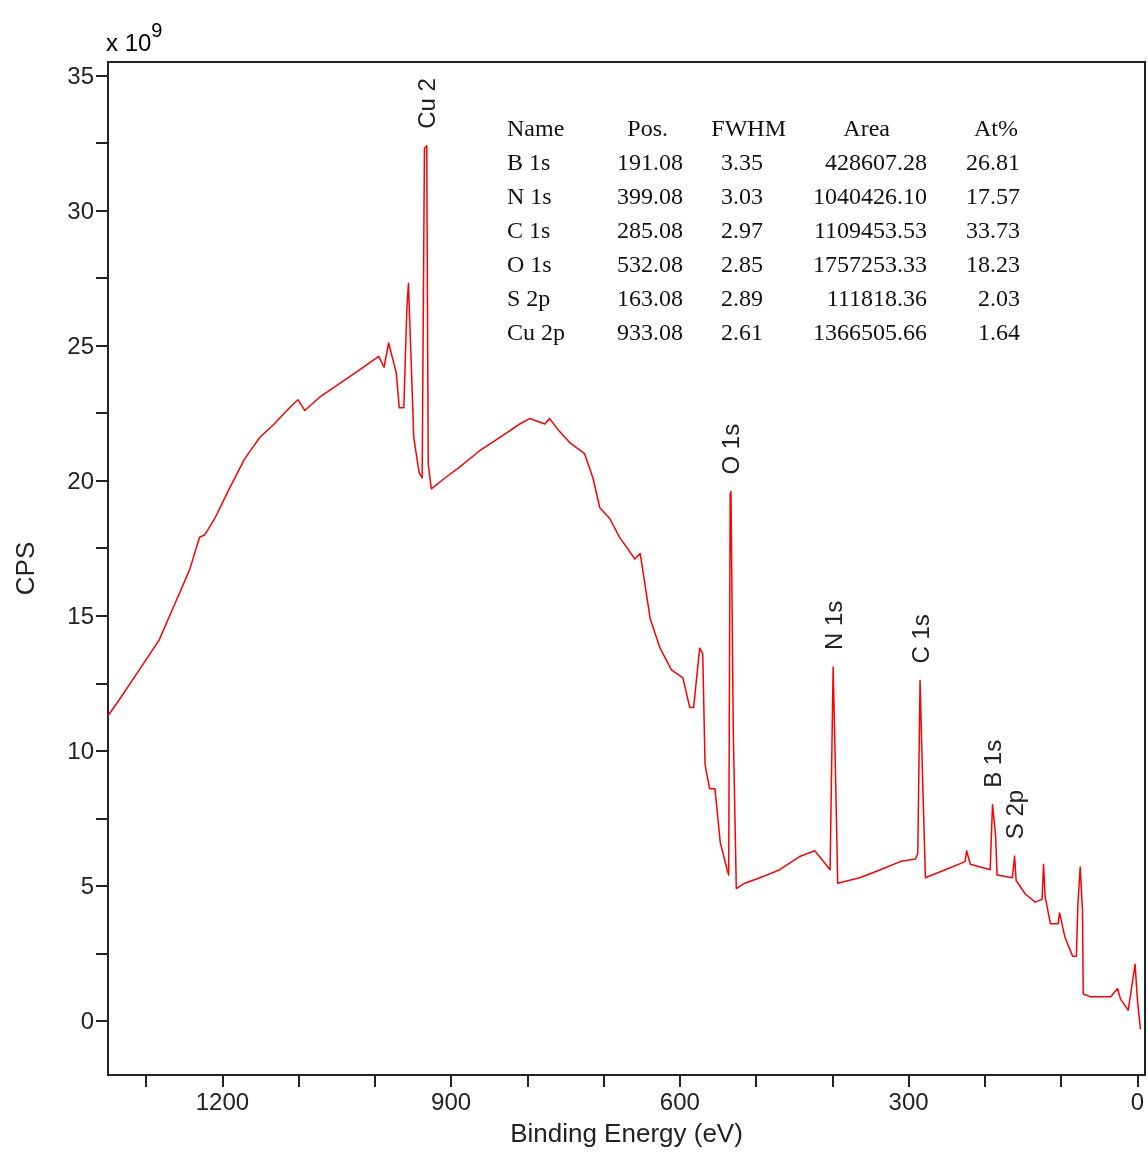  What do you see at coordinates (650, 196) in the screenshot?
I see `annotation: 399.08` at bounding box center [650, 196].